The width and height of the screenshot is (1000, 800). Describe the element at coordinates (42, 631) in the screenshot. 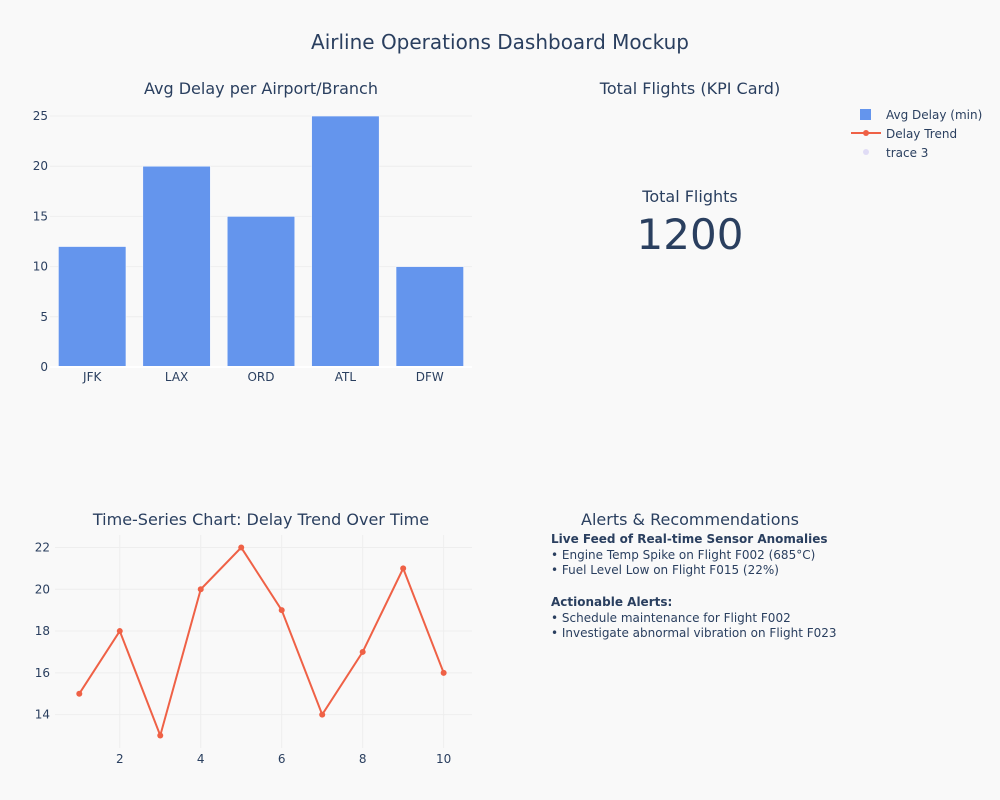

I see `y-tick-label: 18` at that location.